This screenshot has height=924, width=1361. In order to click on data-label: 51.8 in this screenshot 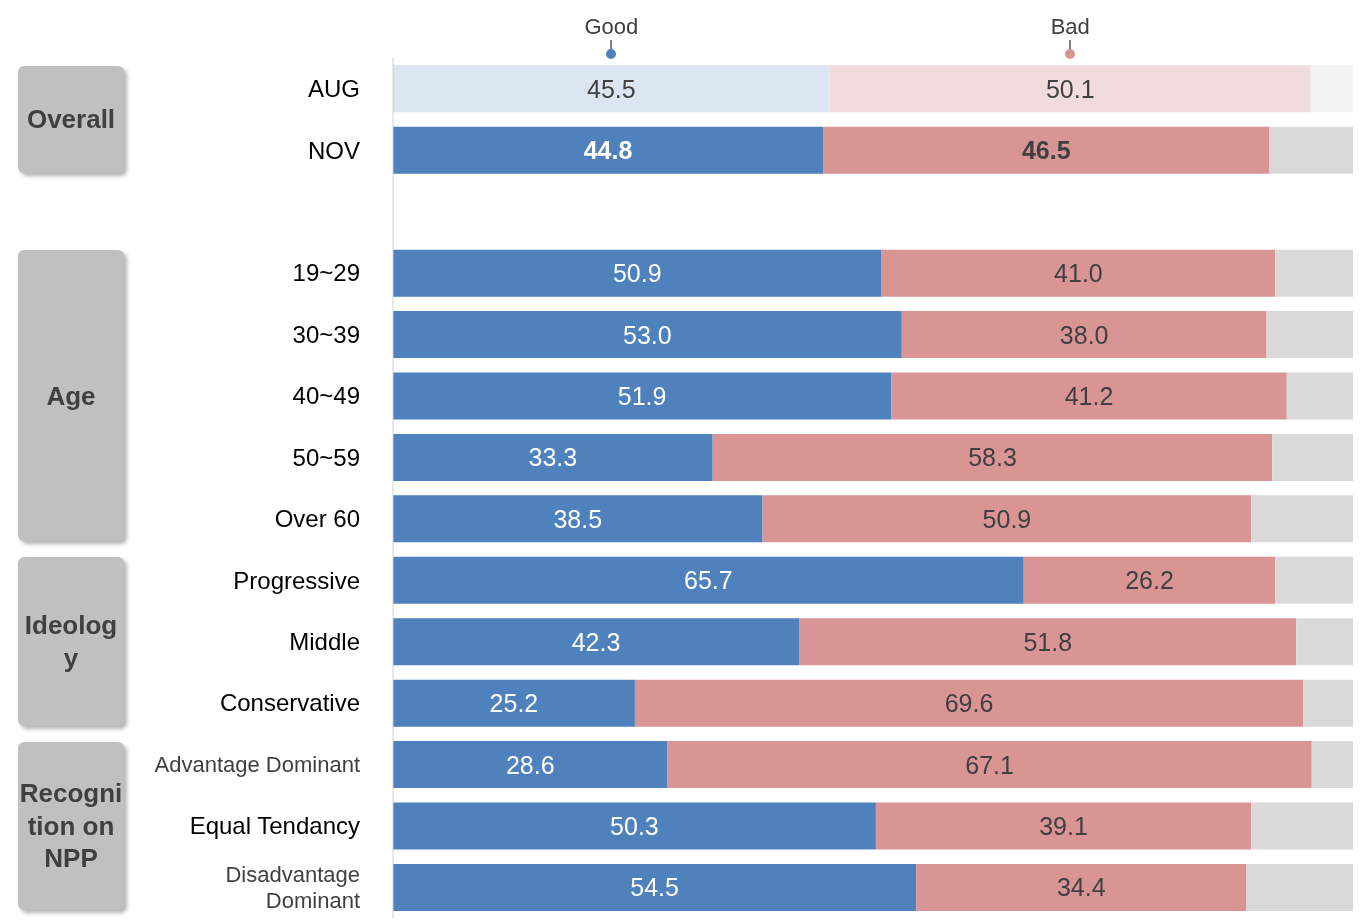, I will do `click(1048, 641)`.